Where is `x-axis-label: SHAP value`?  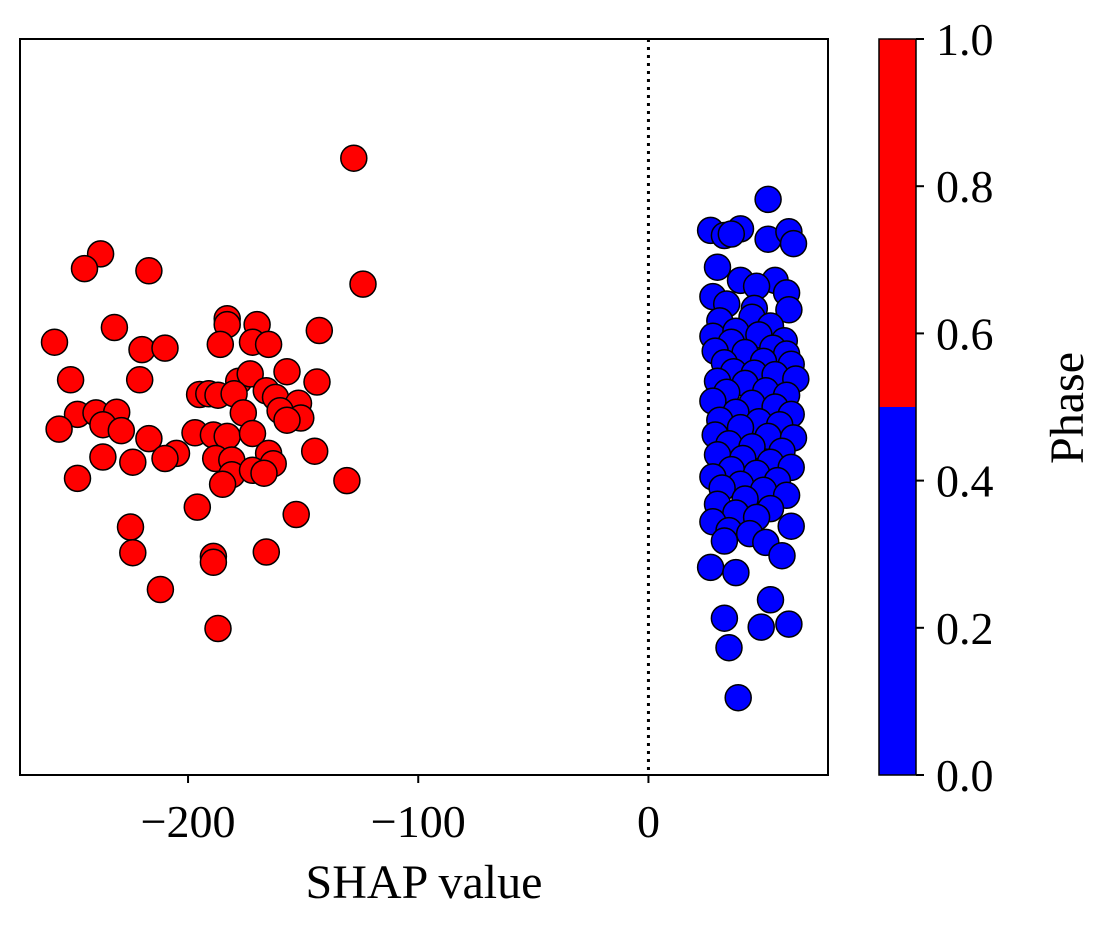
x-axis-label: SHAP value is located at coordinates (424, 882).